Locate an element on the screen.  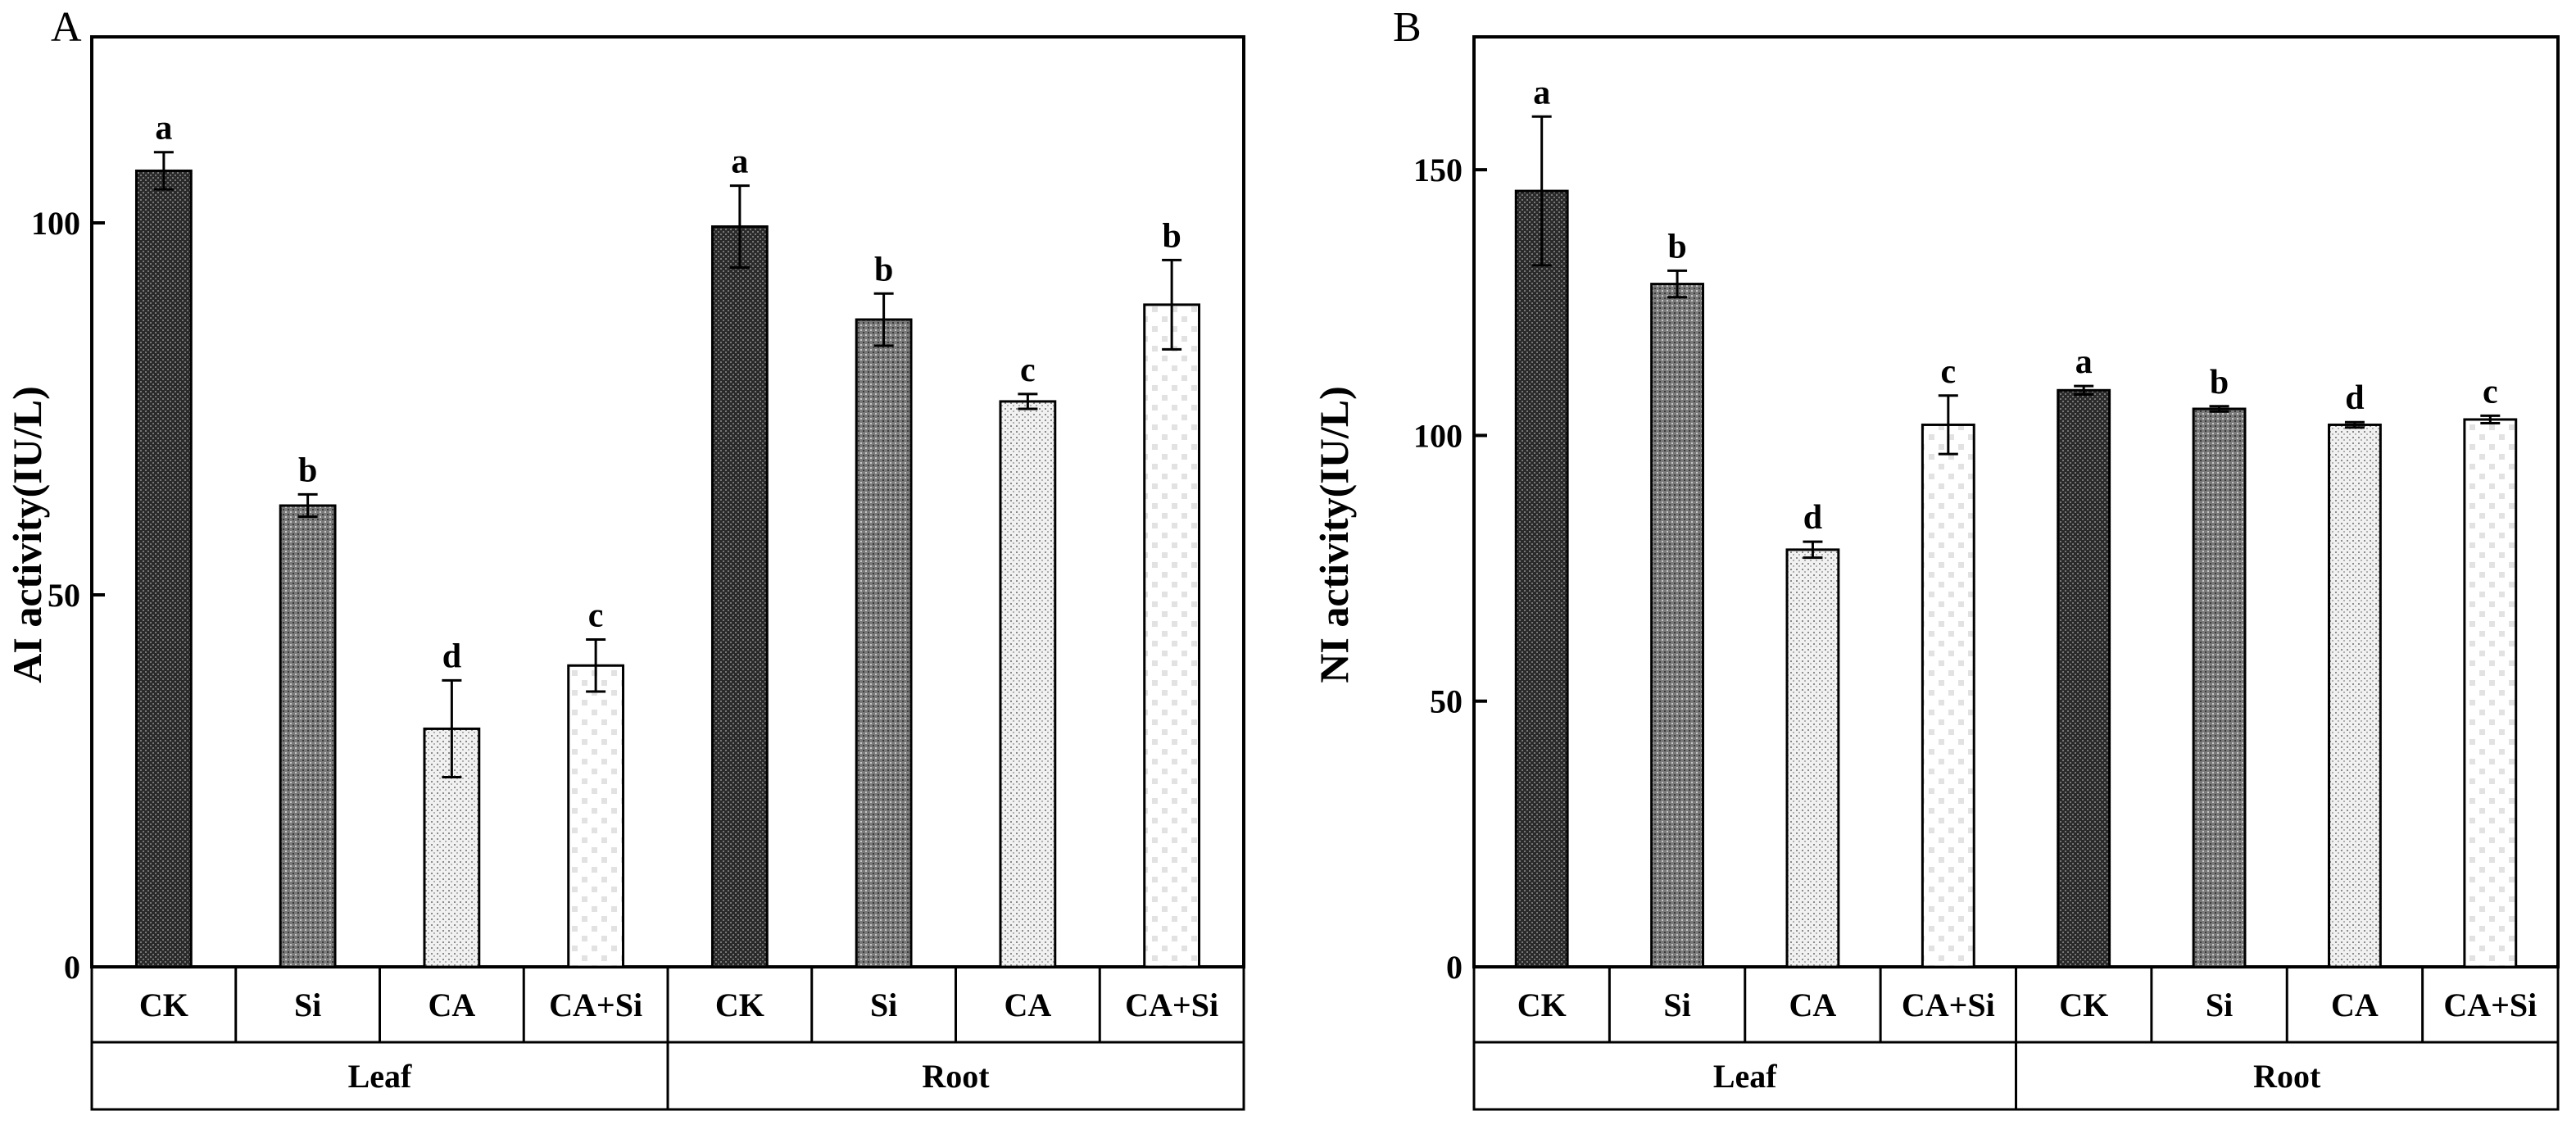
y-axis-title: NI activity(IU/L) is located at coordinates (1334, 534).